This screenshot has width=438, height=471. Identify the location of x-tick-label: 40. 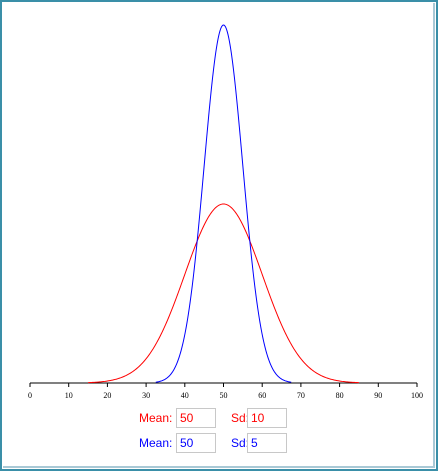
(185, 395).